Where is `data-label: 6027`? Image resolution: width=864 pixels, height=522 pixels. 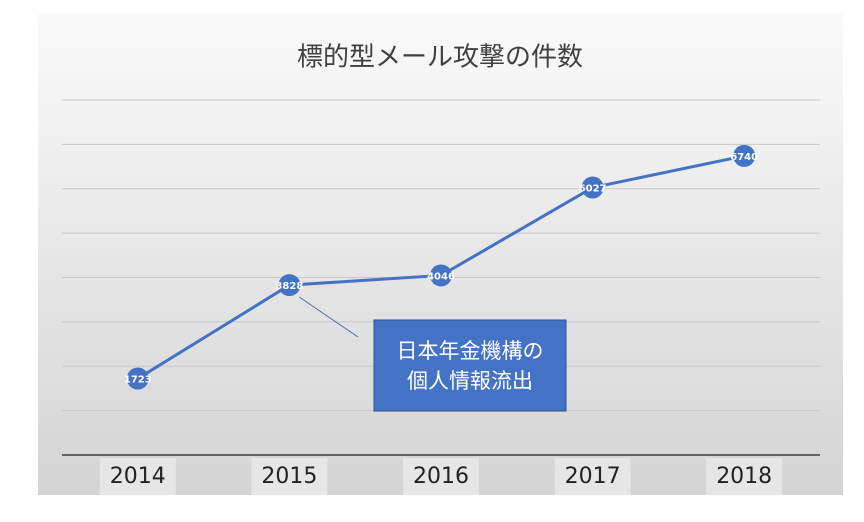 data-label: 6027 is located at coordinates (593, 189).